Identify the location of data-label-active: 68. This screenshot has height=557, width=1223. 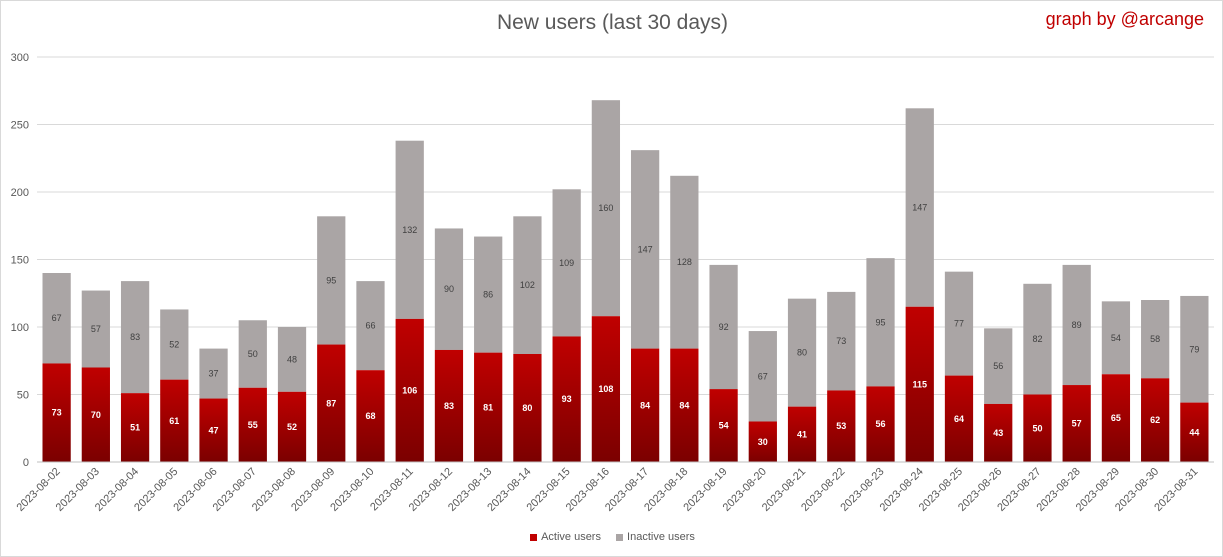
(370, 416).